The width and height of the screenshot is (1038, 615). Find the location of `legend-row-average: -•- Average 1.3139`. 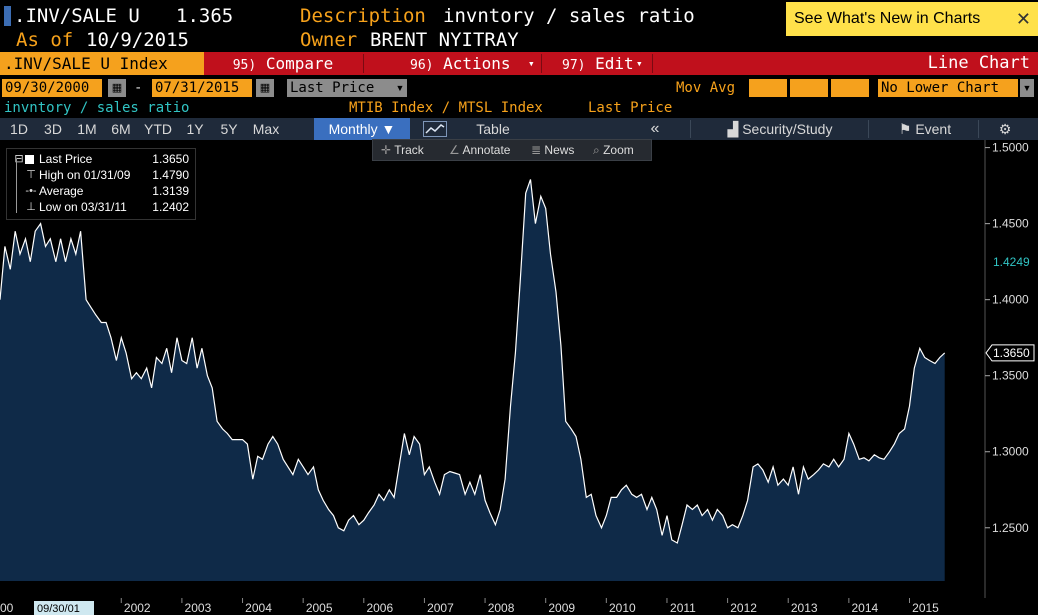

legend-row-average: -•- Average 1.3139 is located at coordinates (101, 191).